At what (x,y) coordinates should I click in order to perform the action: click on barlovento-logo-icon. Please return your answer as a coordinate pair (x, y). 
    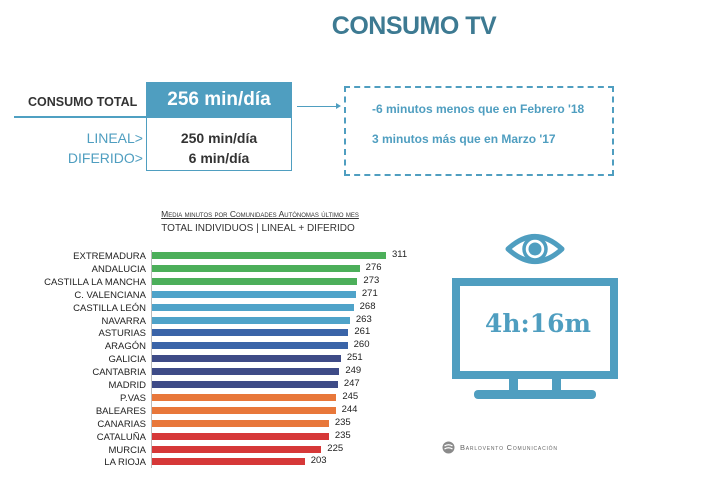
    Looking at the image, I should click on (448, 447).